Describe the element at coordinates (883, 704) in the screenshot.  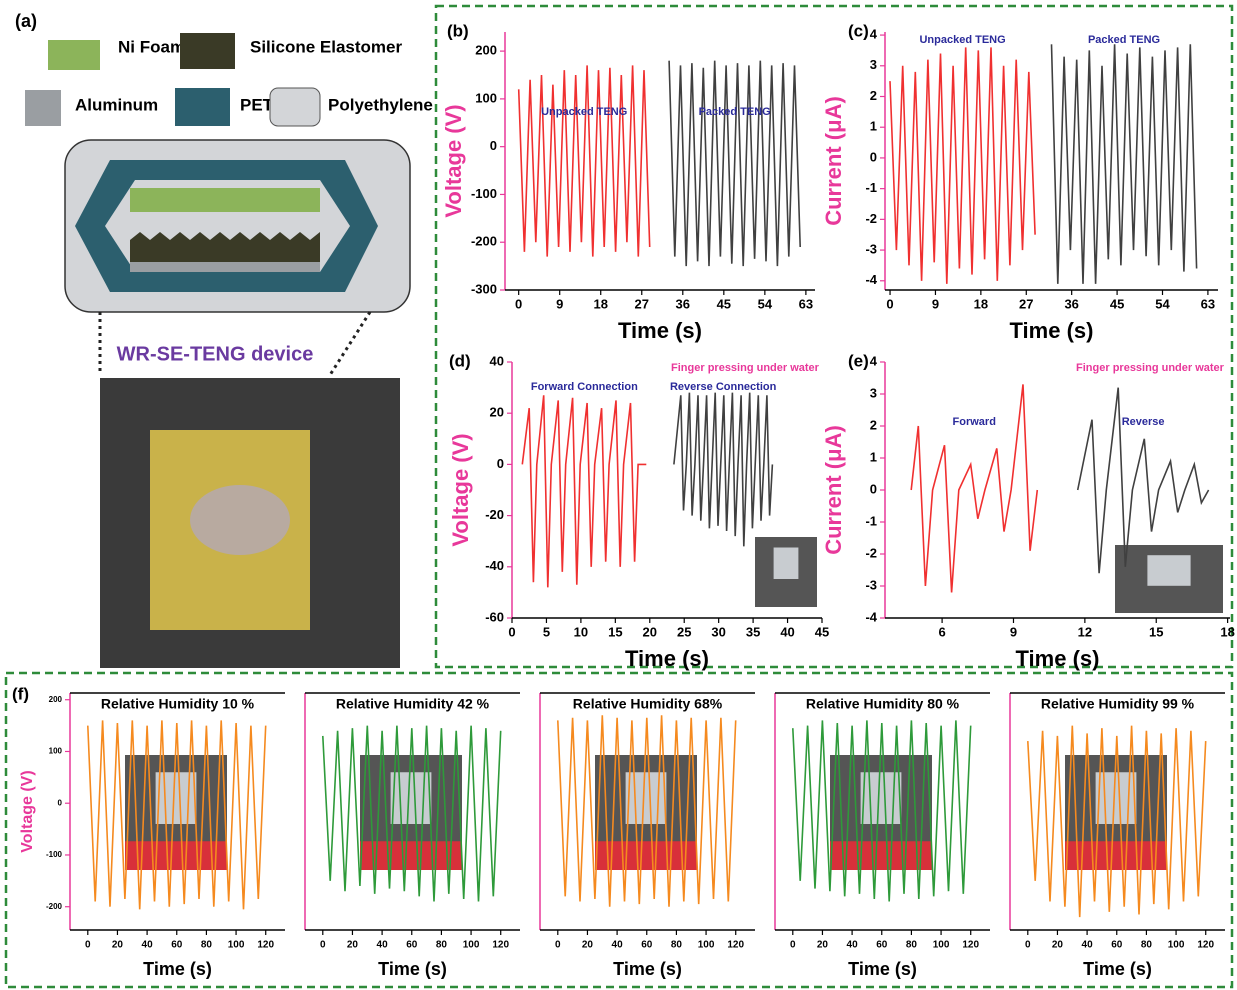
I see `chart-title: Relative Humidity 80 %` at that location.